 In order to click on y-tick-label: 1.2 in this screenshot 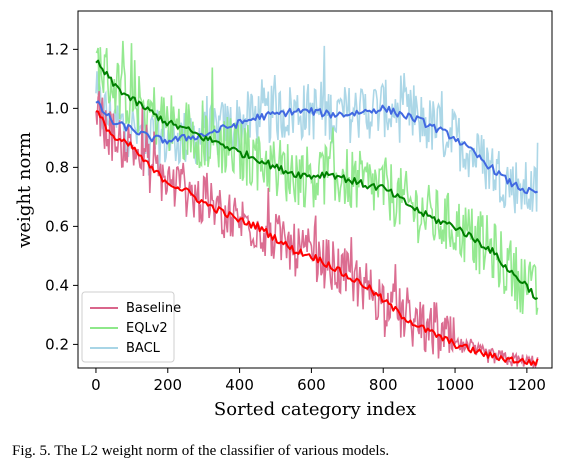, I will do `click(57, 49)`.